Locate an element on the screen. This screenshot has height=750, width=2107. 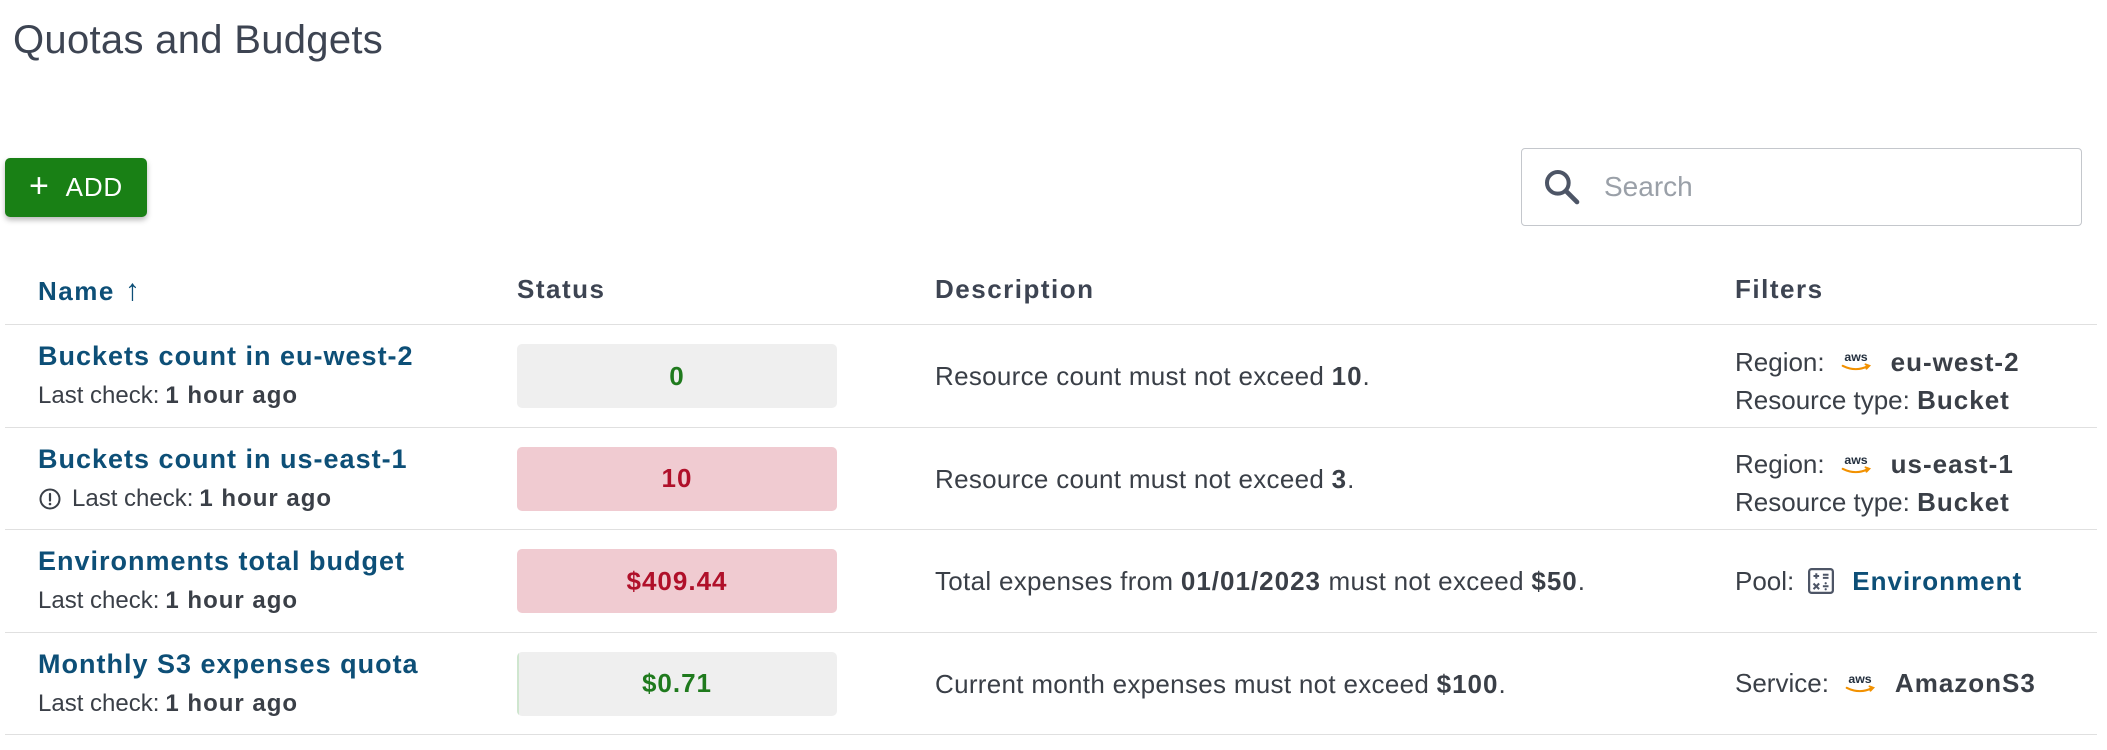
pool-icon is located at coordinates (1821, 581).